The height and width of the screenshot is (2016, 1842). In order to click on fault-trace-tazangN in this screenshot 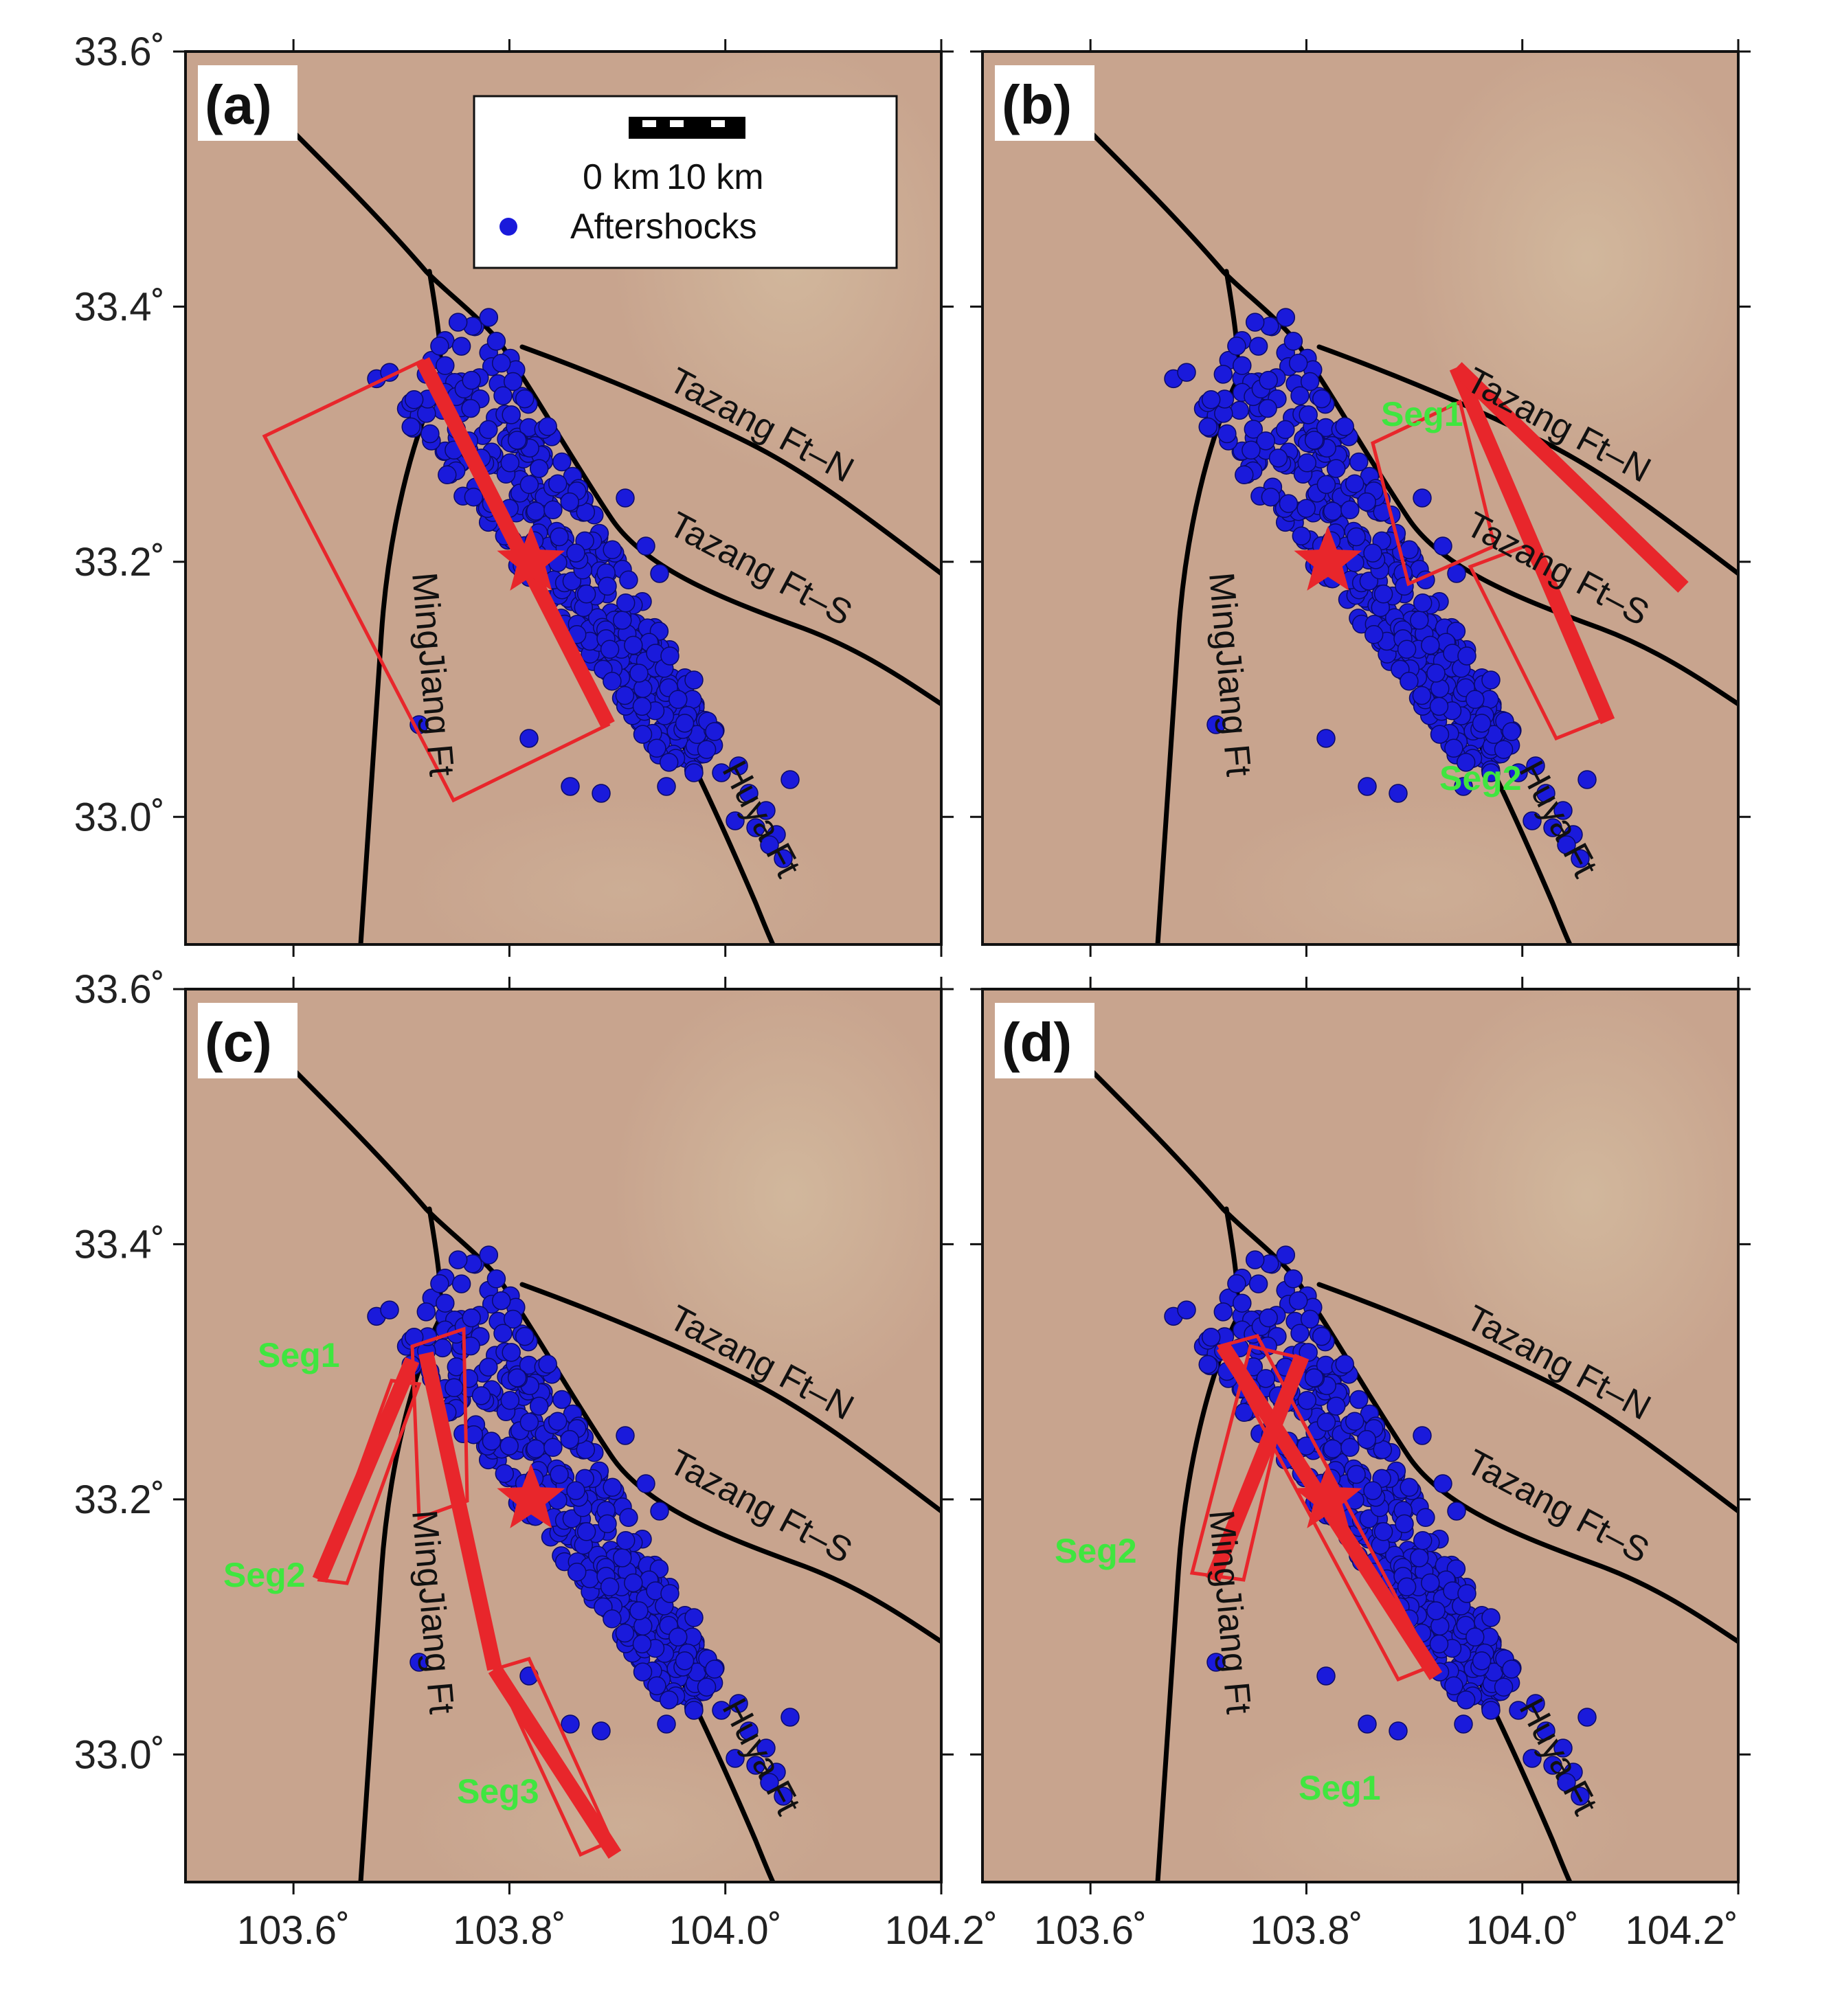, I will do `click(1527, 460)`.